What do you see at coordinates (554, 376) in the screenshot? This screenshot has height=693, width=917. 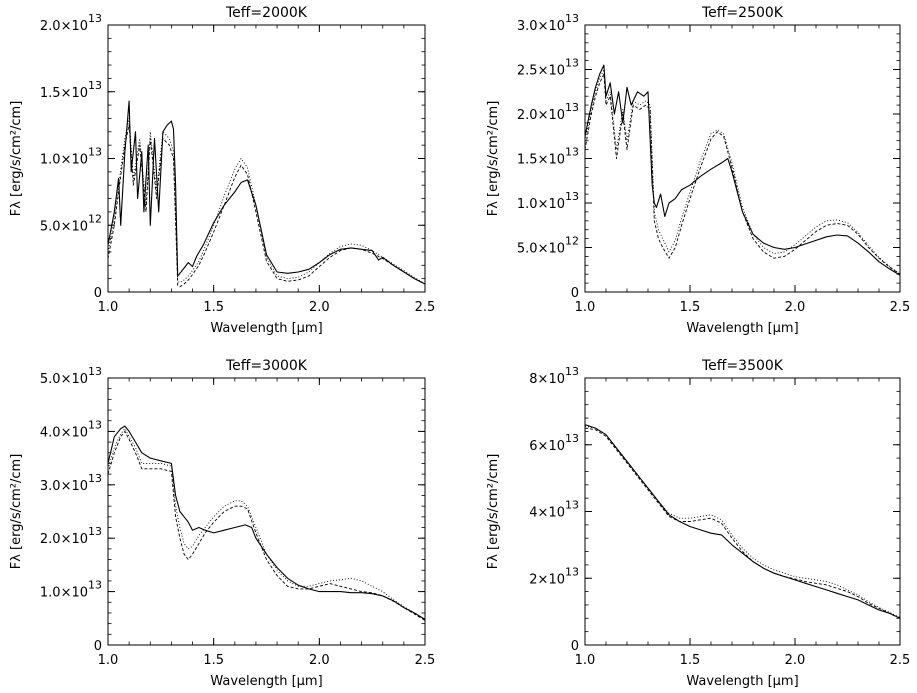 I see `y-tick-label: 8×10¹³` at bounding box center [554, 376].